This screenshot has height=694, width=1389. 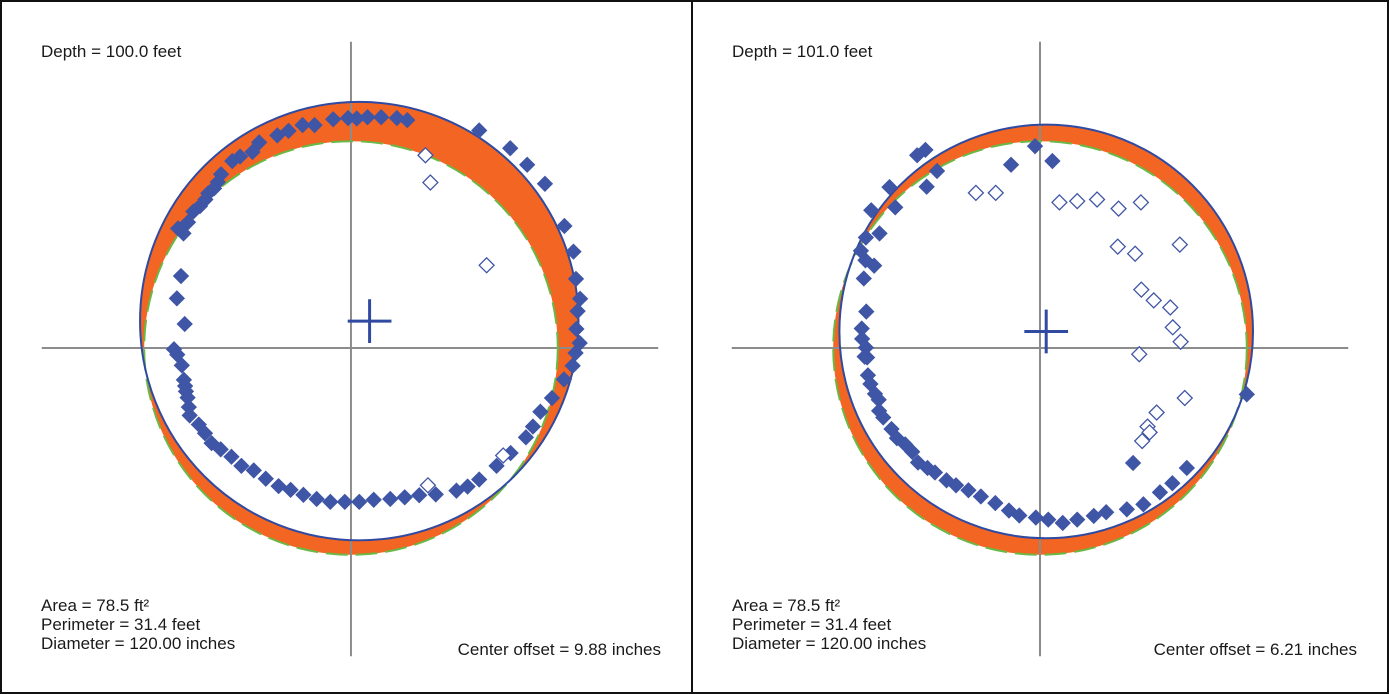 What do you see at coordinates (95, 605) in the screenshot?
I see `area-label: Area = 78.5 ft²` at bounding box center [95, 605].